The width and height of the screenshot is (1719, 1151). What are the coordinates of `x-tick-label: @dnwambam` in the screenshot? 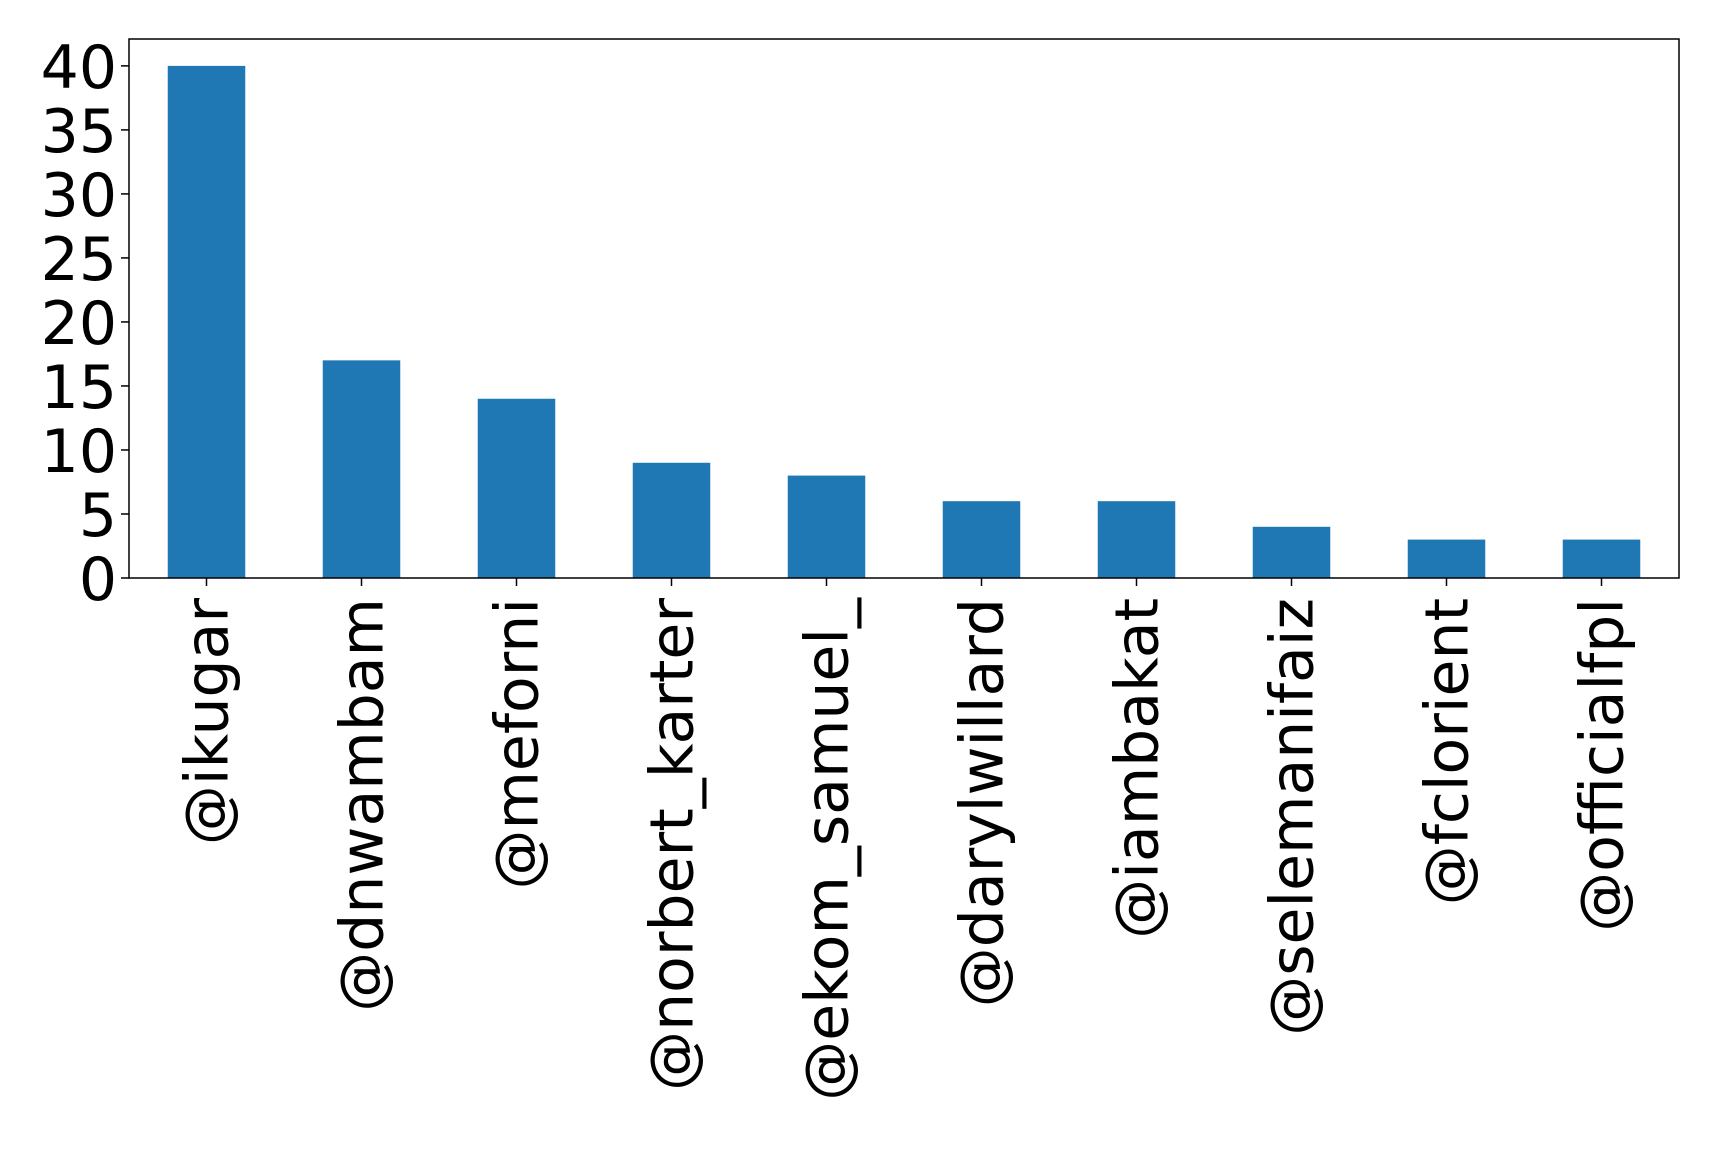 It's located at (363, 805).